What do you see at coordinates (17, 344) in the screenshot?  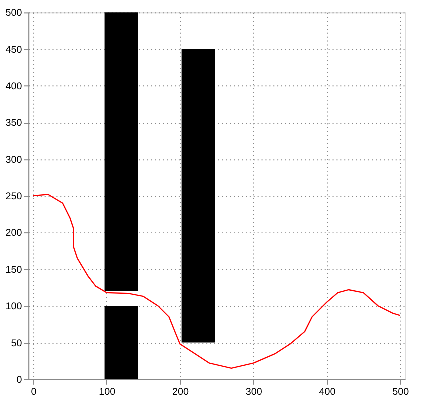 I see `y-tick-label: 50` at bounding box center [17, 344].